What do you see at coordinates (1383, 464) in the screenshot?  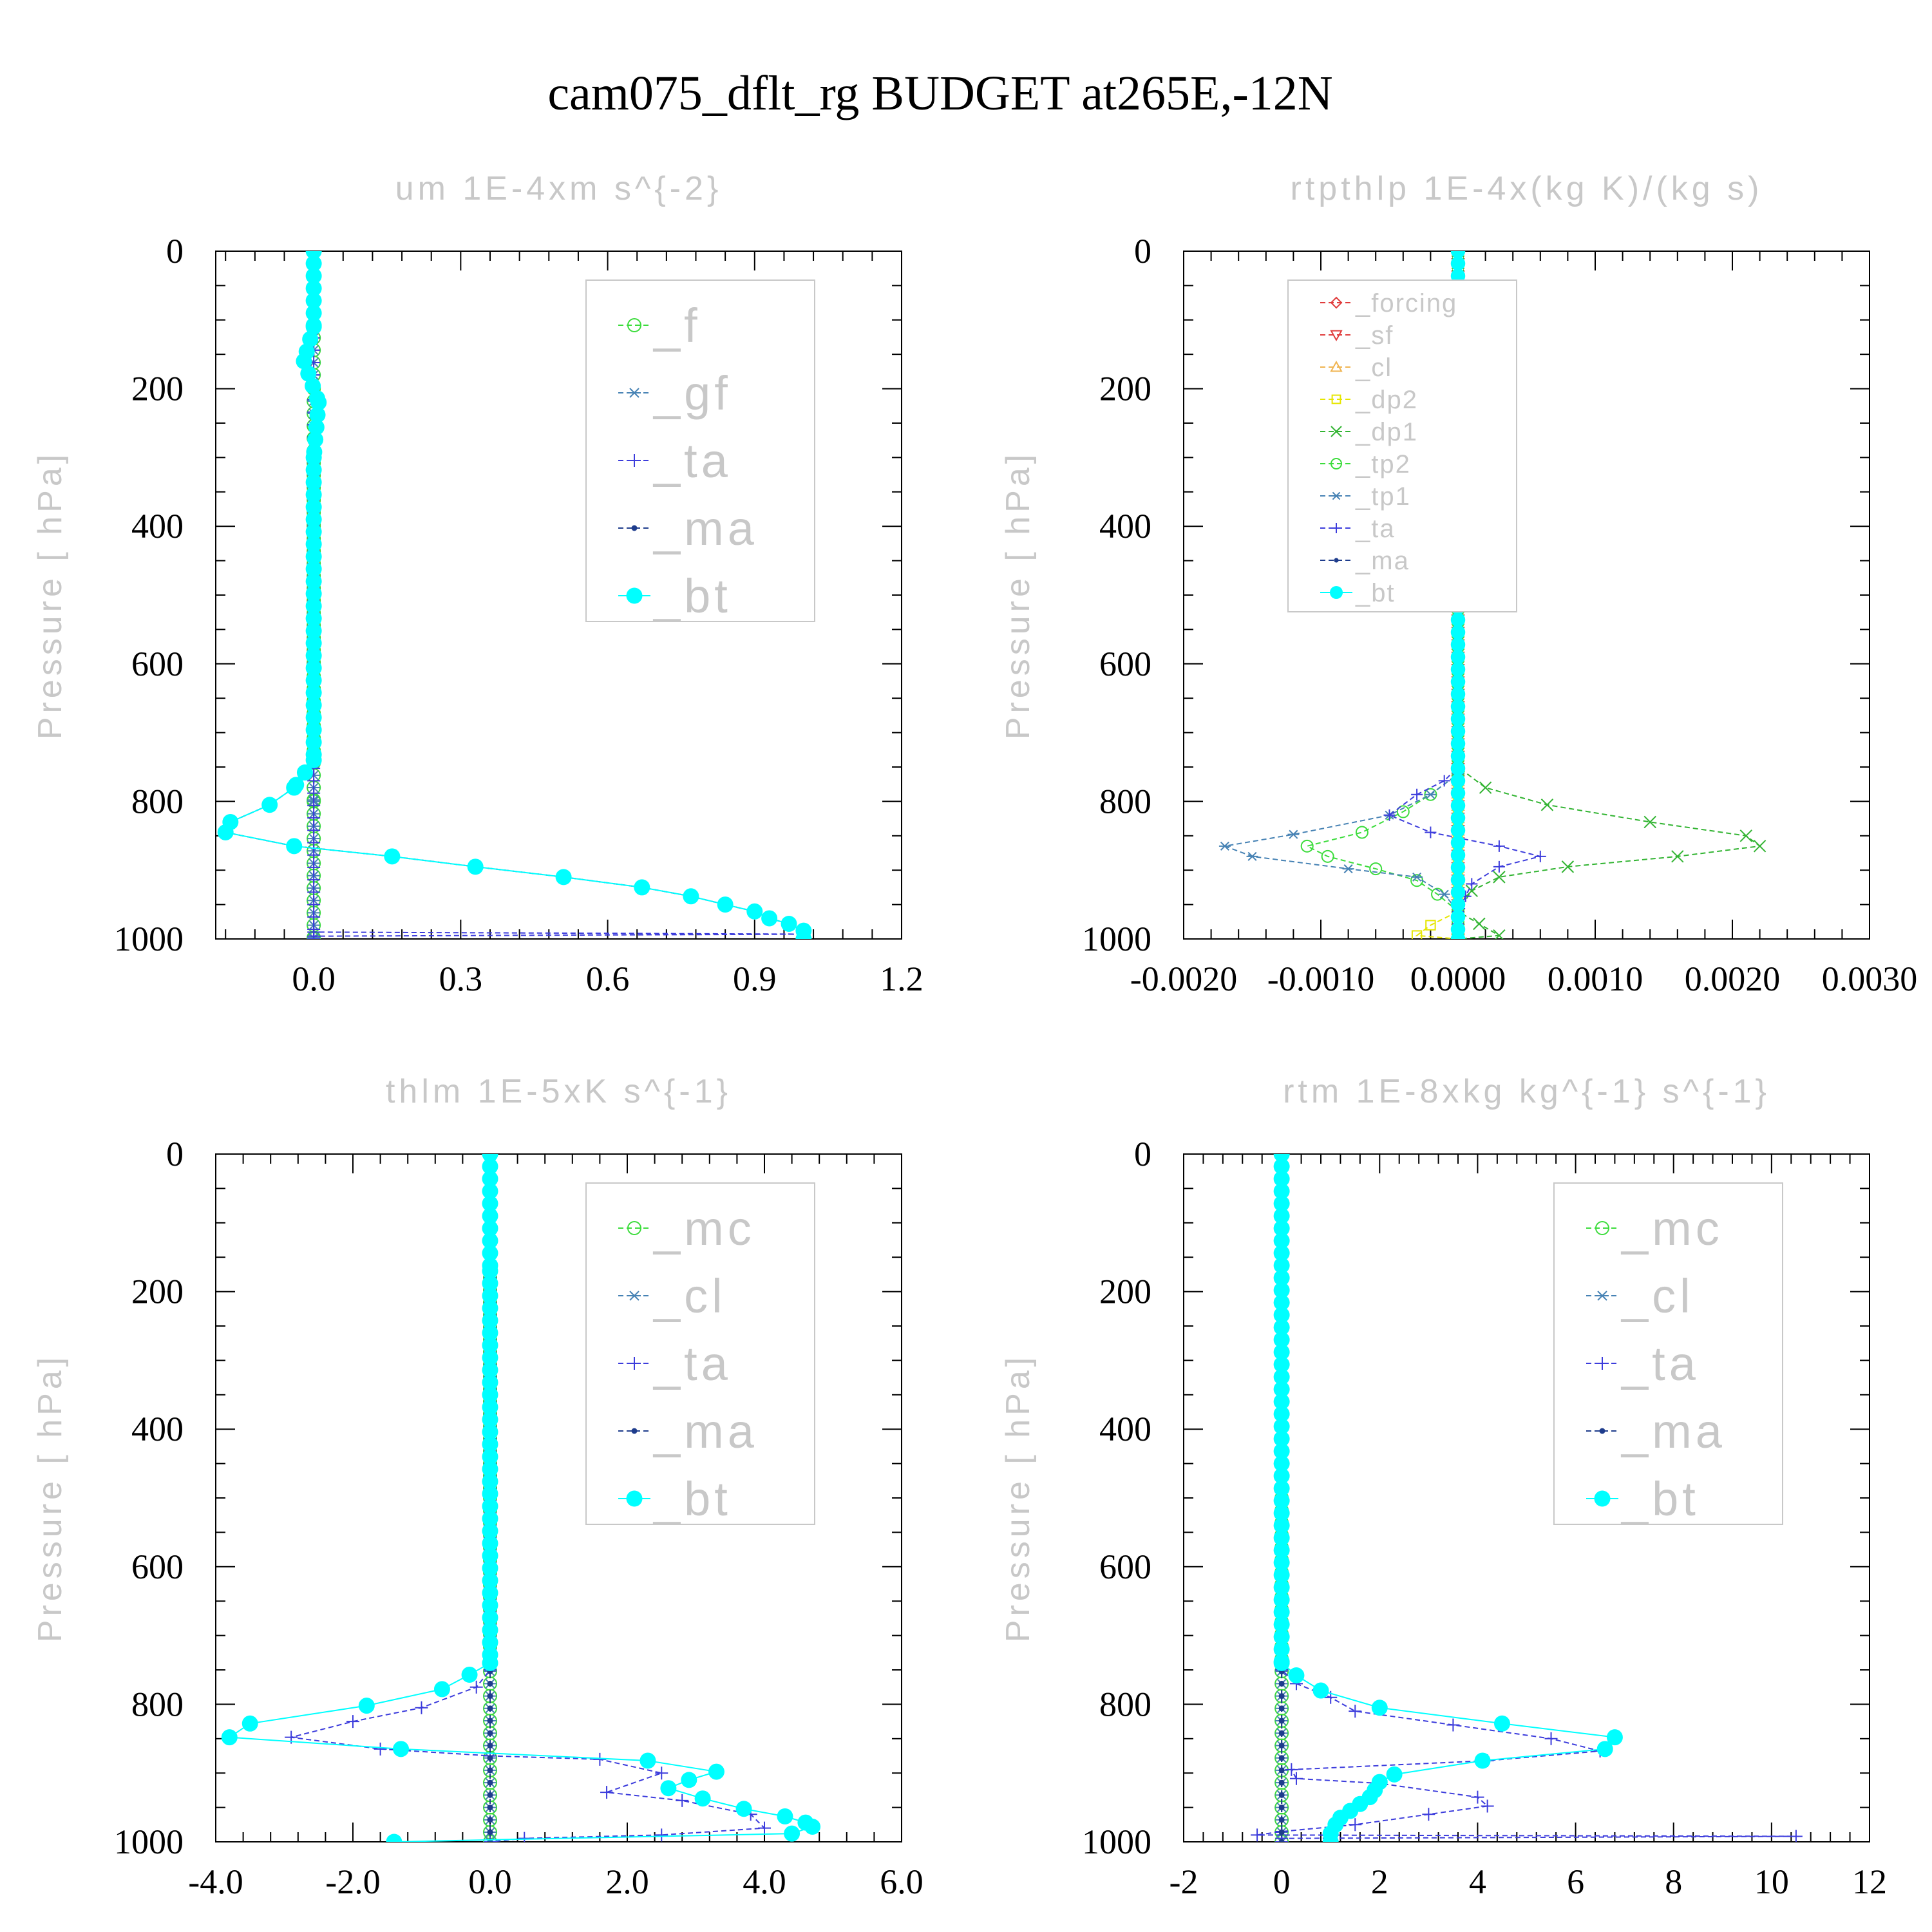 I see `legend-label: _tp2` at bounding box center [1383, 464].